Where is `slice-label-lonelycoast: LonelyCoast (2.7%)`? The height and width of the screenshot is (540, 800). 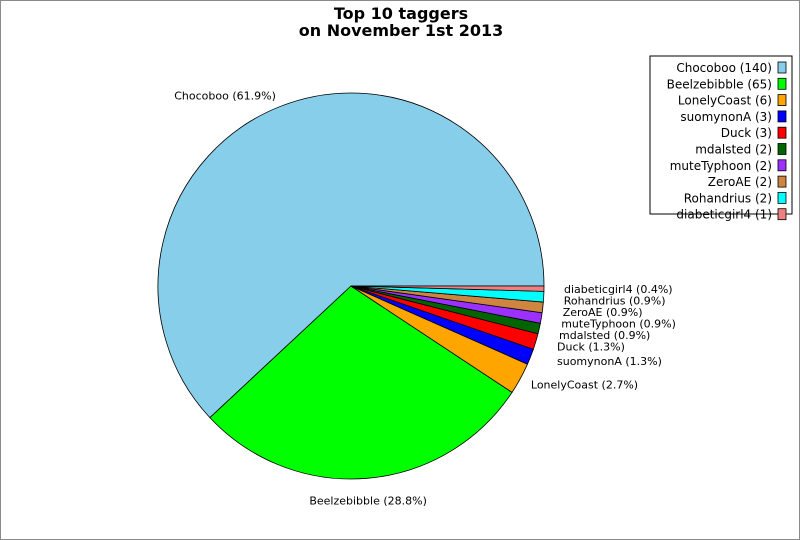
slice-label-lonelycoast: LonelyCoast (2.7%) is located at coordinates (584, 384).